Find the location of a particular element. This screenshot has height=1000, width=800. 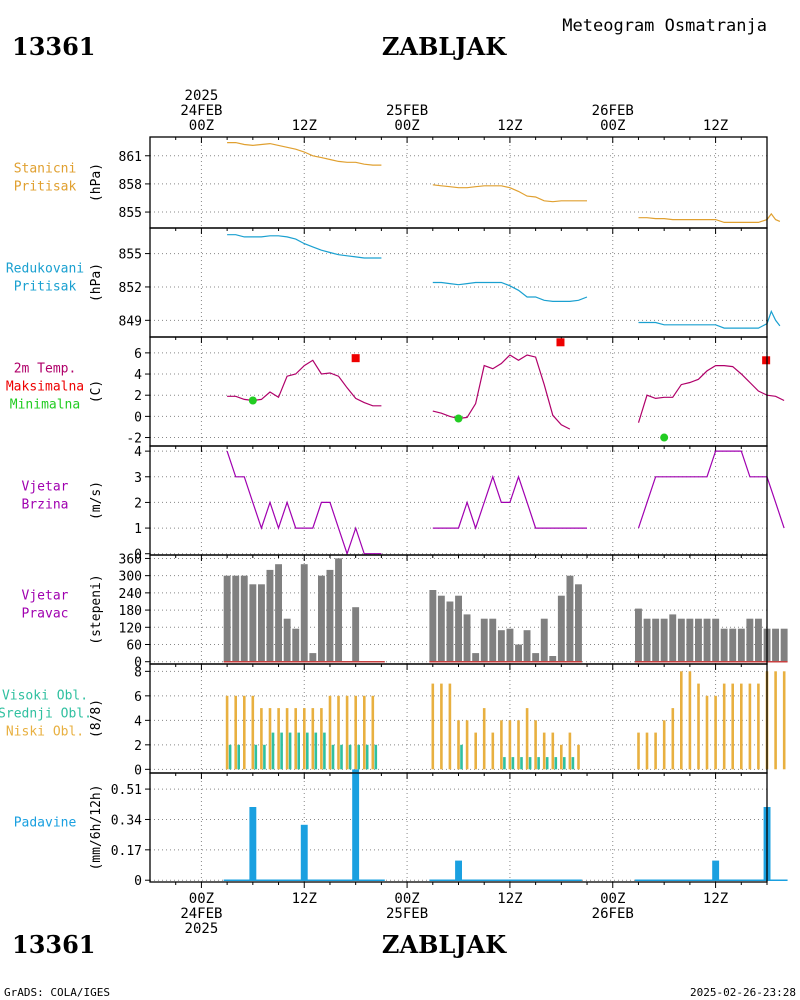

temperature-line is located at coordinates (711, 394).